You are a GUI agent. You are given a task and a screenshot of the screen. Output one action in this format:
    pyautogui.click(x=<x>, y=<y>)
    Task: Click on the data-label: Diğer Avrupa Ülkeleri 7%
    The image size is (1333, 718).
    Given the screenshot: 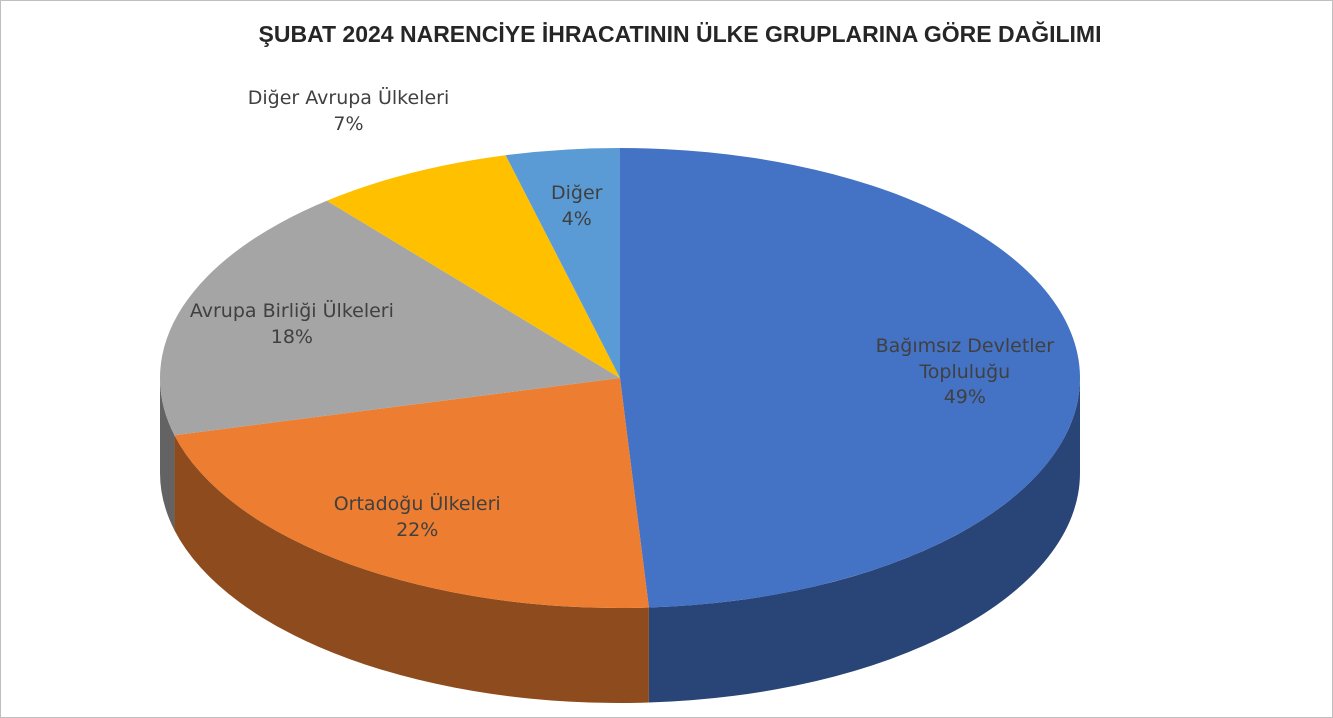 What is the action you would take?
    pyautogui.click(x=349, y=112)
    